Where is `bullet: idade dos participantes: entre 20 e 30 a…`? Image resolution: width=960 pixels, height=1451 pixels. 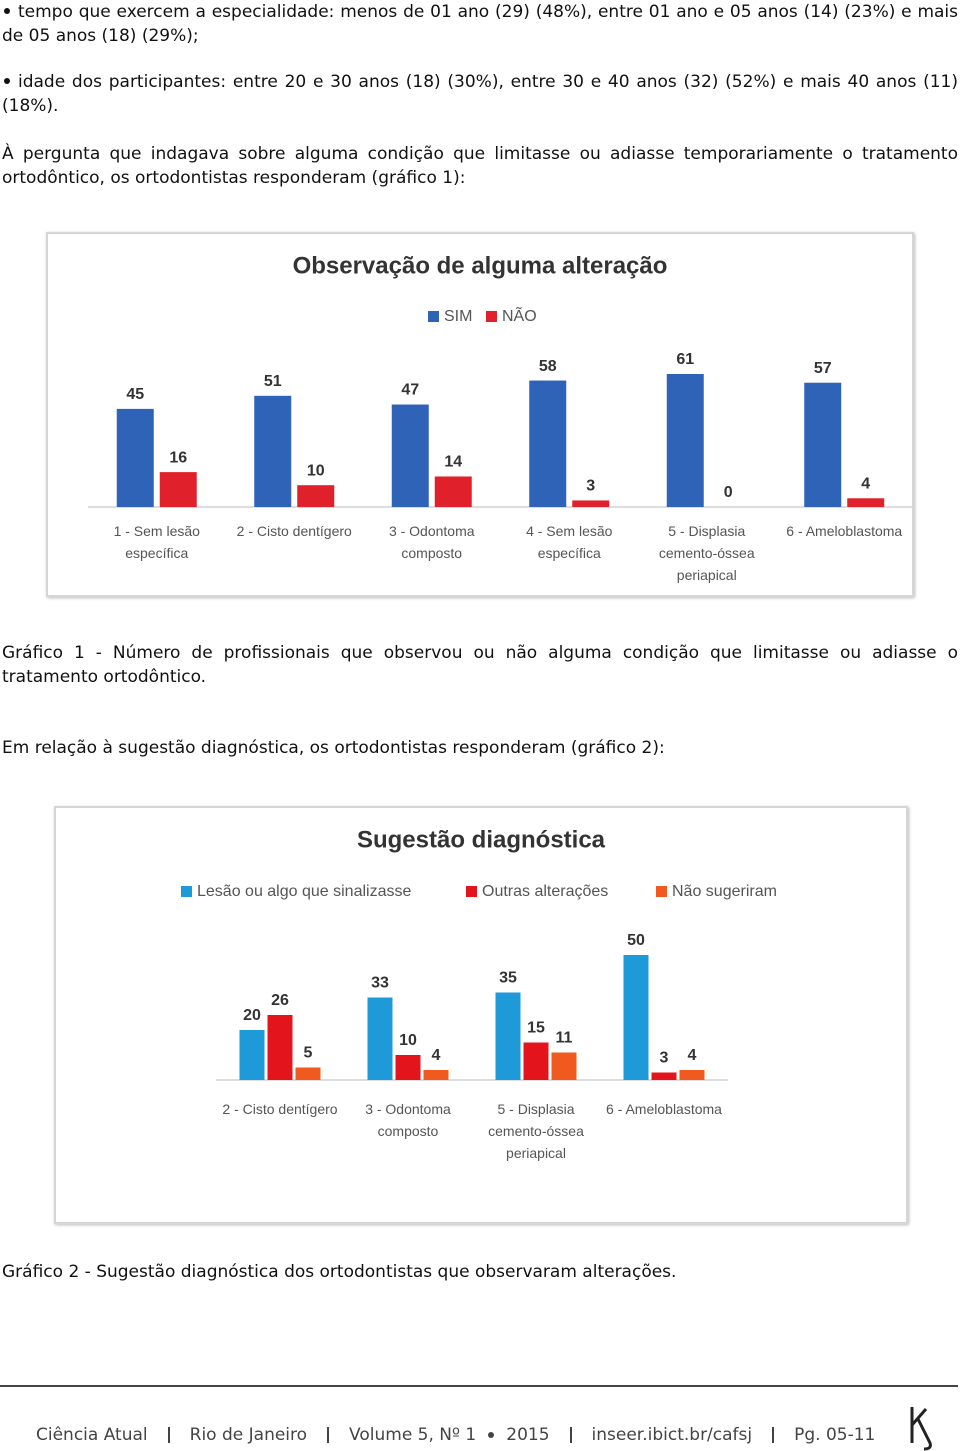
bullet: idade dos participantes: entre 20 e 30 a… is located at coordinates (480, 94).